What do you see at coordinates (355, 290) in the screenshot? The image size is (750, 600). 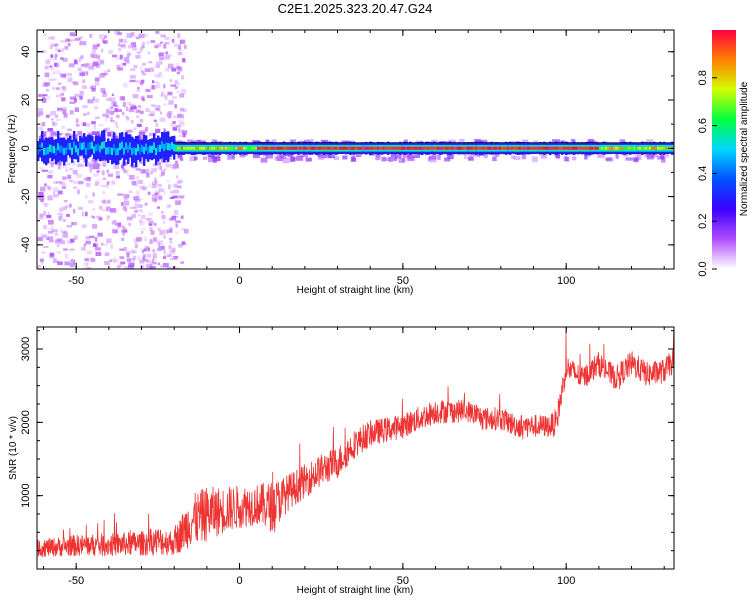 I see `spectrogram-xlabel: Height of straight line (km)` at bounding box center [355, 290].